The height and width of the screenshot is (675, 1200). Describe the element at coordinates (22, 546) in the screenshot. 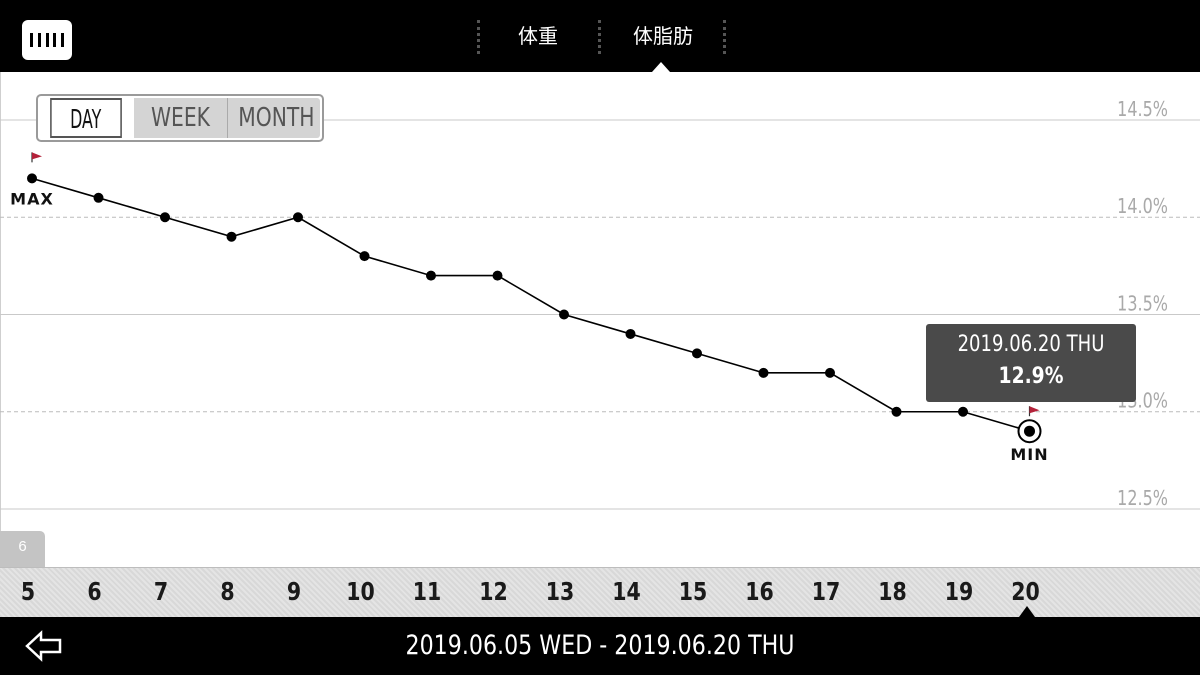

I see `month-indicator-label: 6` at that location.